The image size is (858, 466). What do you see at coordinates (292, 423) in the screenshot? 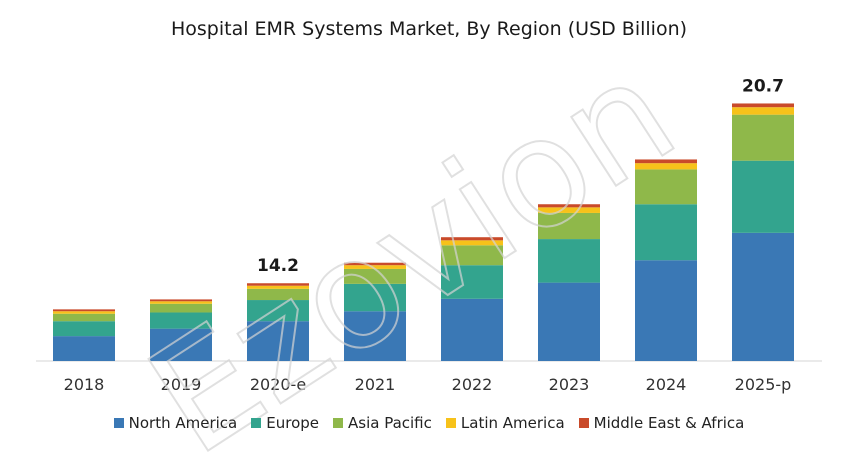
I see `legend-label: Europe` at bounding box center [292, 423].